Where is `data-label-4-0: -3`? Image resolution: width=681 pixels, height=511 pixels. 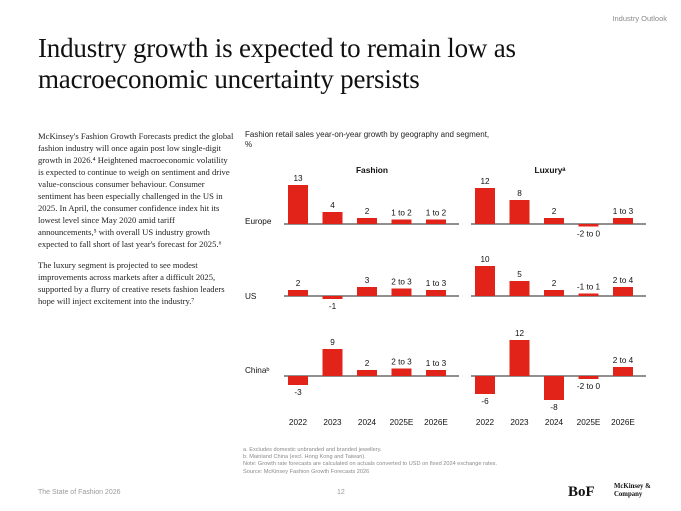 data-label-4-0: -3 is located at coordinates (298, 392).